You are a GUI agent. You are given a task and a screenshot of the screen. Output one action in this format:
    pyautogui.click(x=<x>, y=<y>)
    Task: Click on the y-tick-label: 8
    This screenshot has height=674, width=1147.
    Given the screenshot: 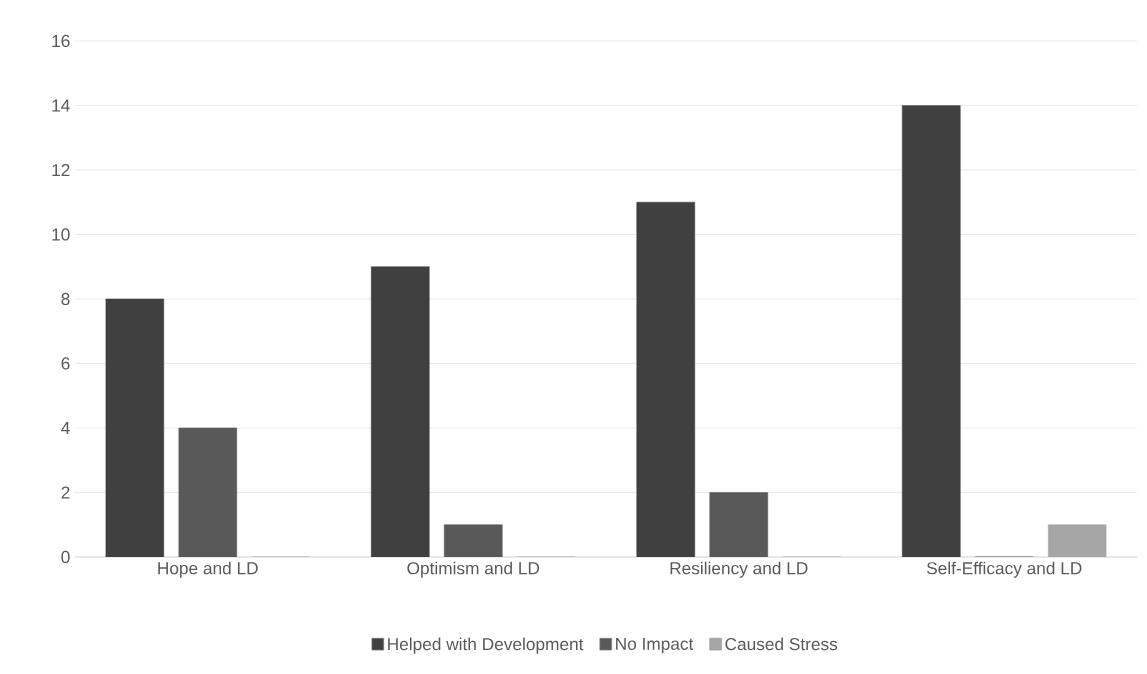 What is the action you would take?
    pyautogui.click(x=65, y=299)
    